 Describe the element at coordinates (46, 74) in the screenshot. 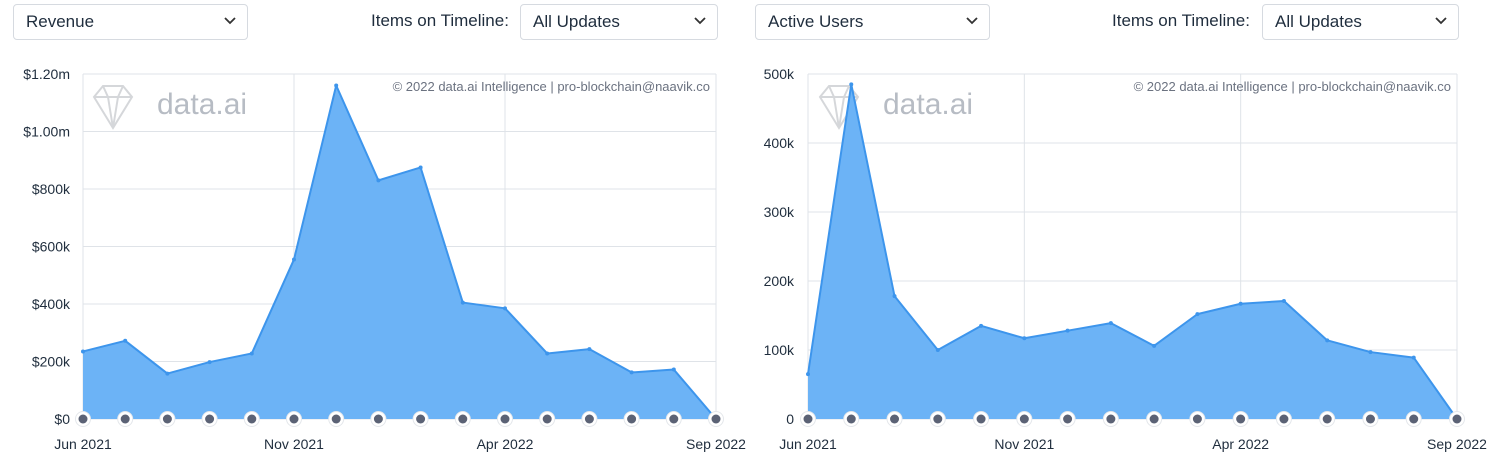

I see `y-tick-label: $1.20m` at that location.